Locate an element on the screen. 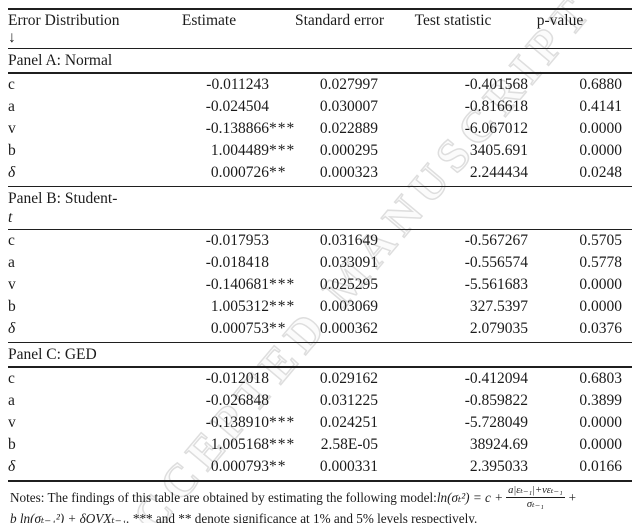 This screenshot has width=640, height=523. fraction-numerator: a|εₜ₋₁|+vεₜ₋₁ is located at coordinates (535, 491).